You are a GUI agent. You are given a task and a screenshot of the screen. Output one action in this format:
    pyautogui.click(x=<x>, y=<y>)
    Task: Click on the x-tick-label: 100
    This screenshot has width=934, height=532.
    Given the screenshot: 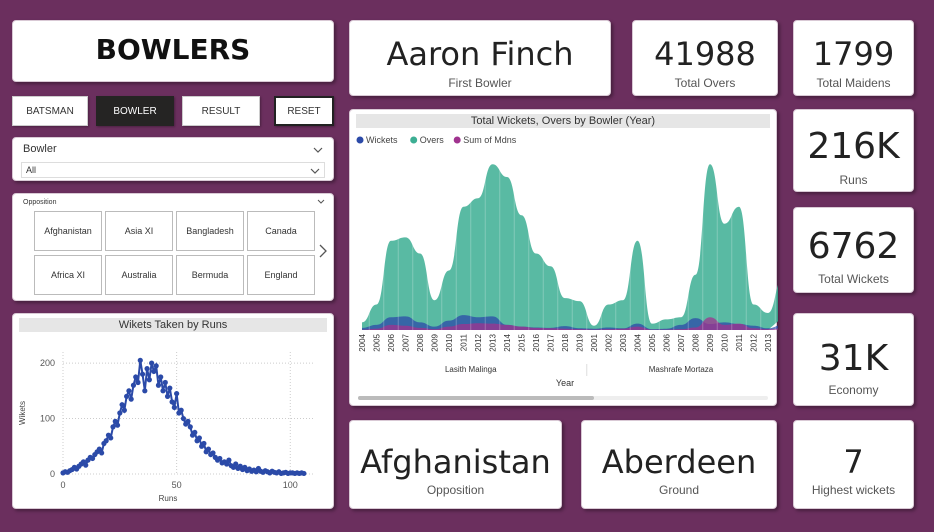 What is the action you would take?
    pyautogui.click(x=290, y=485)
    